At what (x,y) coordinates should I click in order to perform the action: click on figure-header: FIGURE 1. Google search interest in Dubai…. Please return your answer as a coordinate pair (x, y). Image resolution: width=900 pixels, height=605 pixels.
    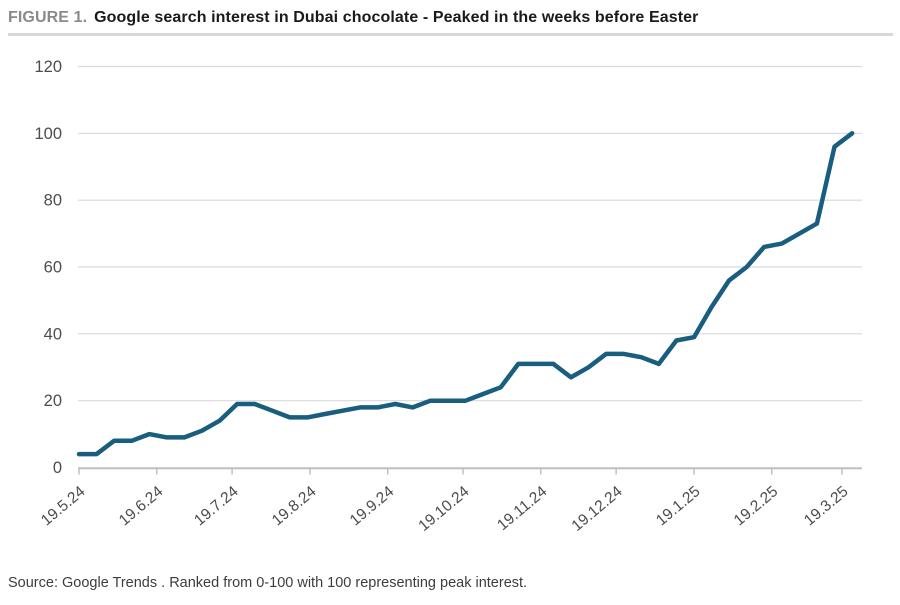
    Looking at the image, I should click on (450, 18).